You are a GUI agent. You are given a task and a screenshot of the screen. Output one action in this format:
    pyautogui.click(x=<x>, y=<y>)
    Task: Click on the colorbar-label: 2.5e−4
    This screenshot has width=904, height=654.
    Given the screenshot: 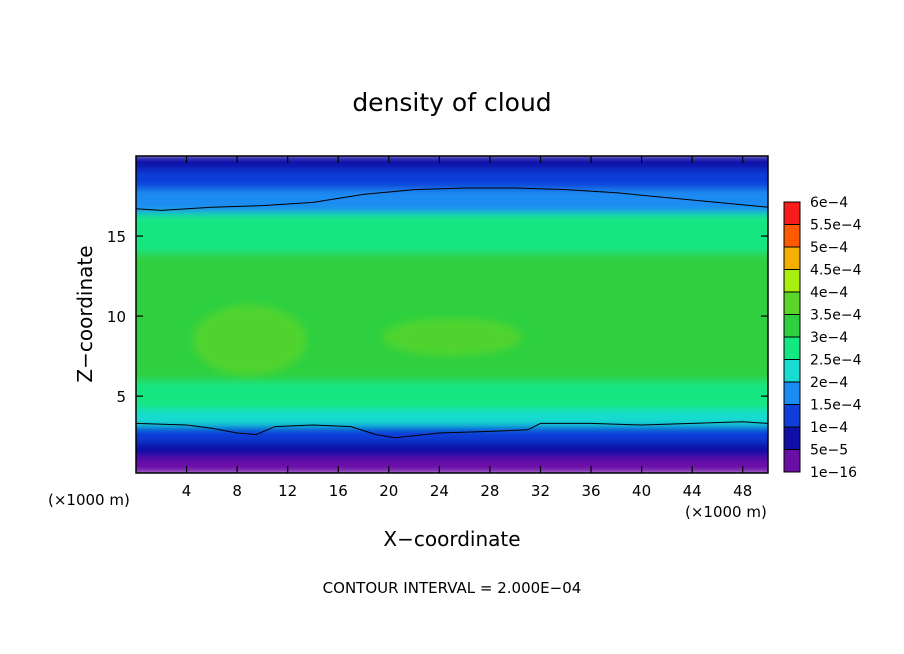 What is the action you would take?
    pyautogui.click(x=836, y=361)
    